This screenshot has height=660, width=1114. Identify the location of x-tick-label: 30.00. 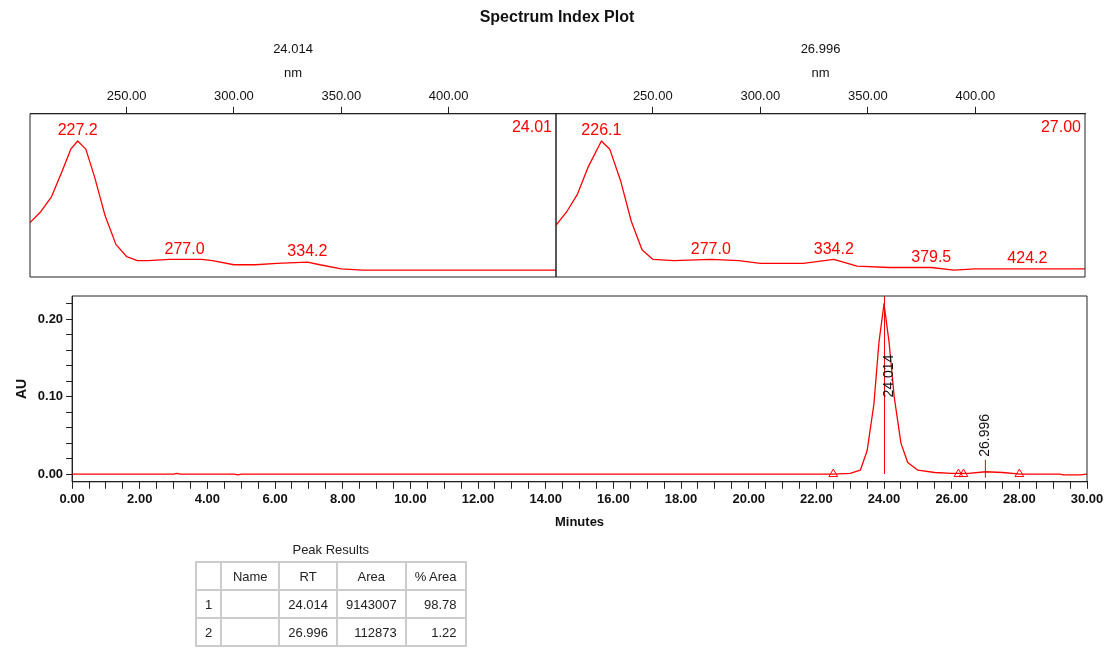
(1087, 499).